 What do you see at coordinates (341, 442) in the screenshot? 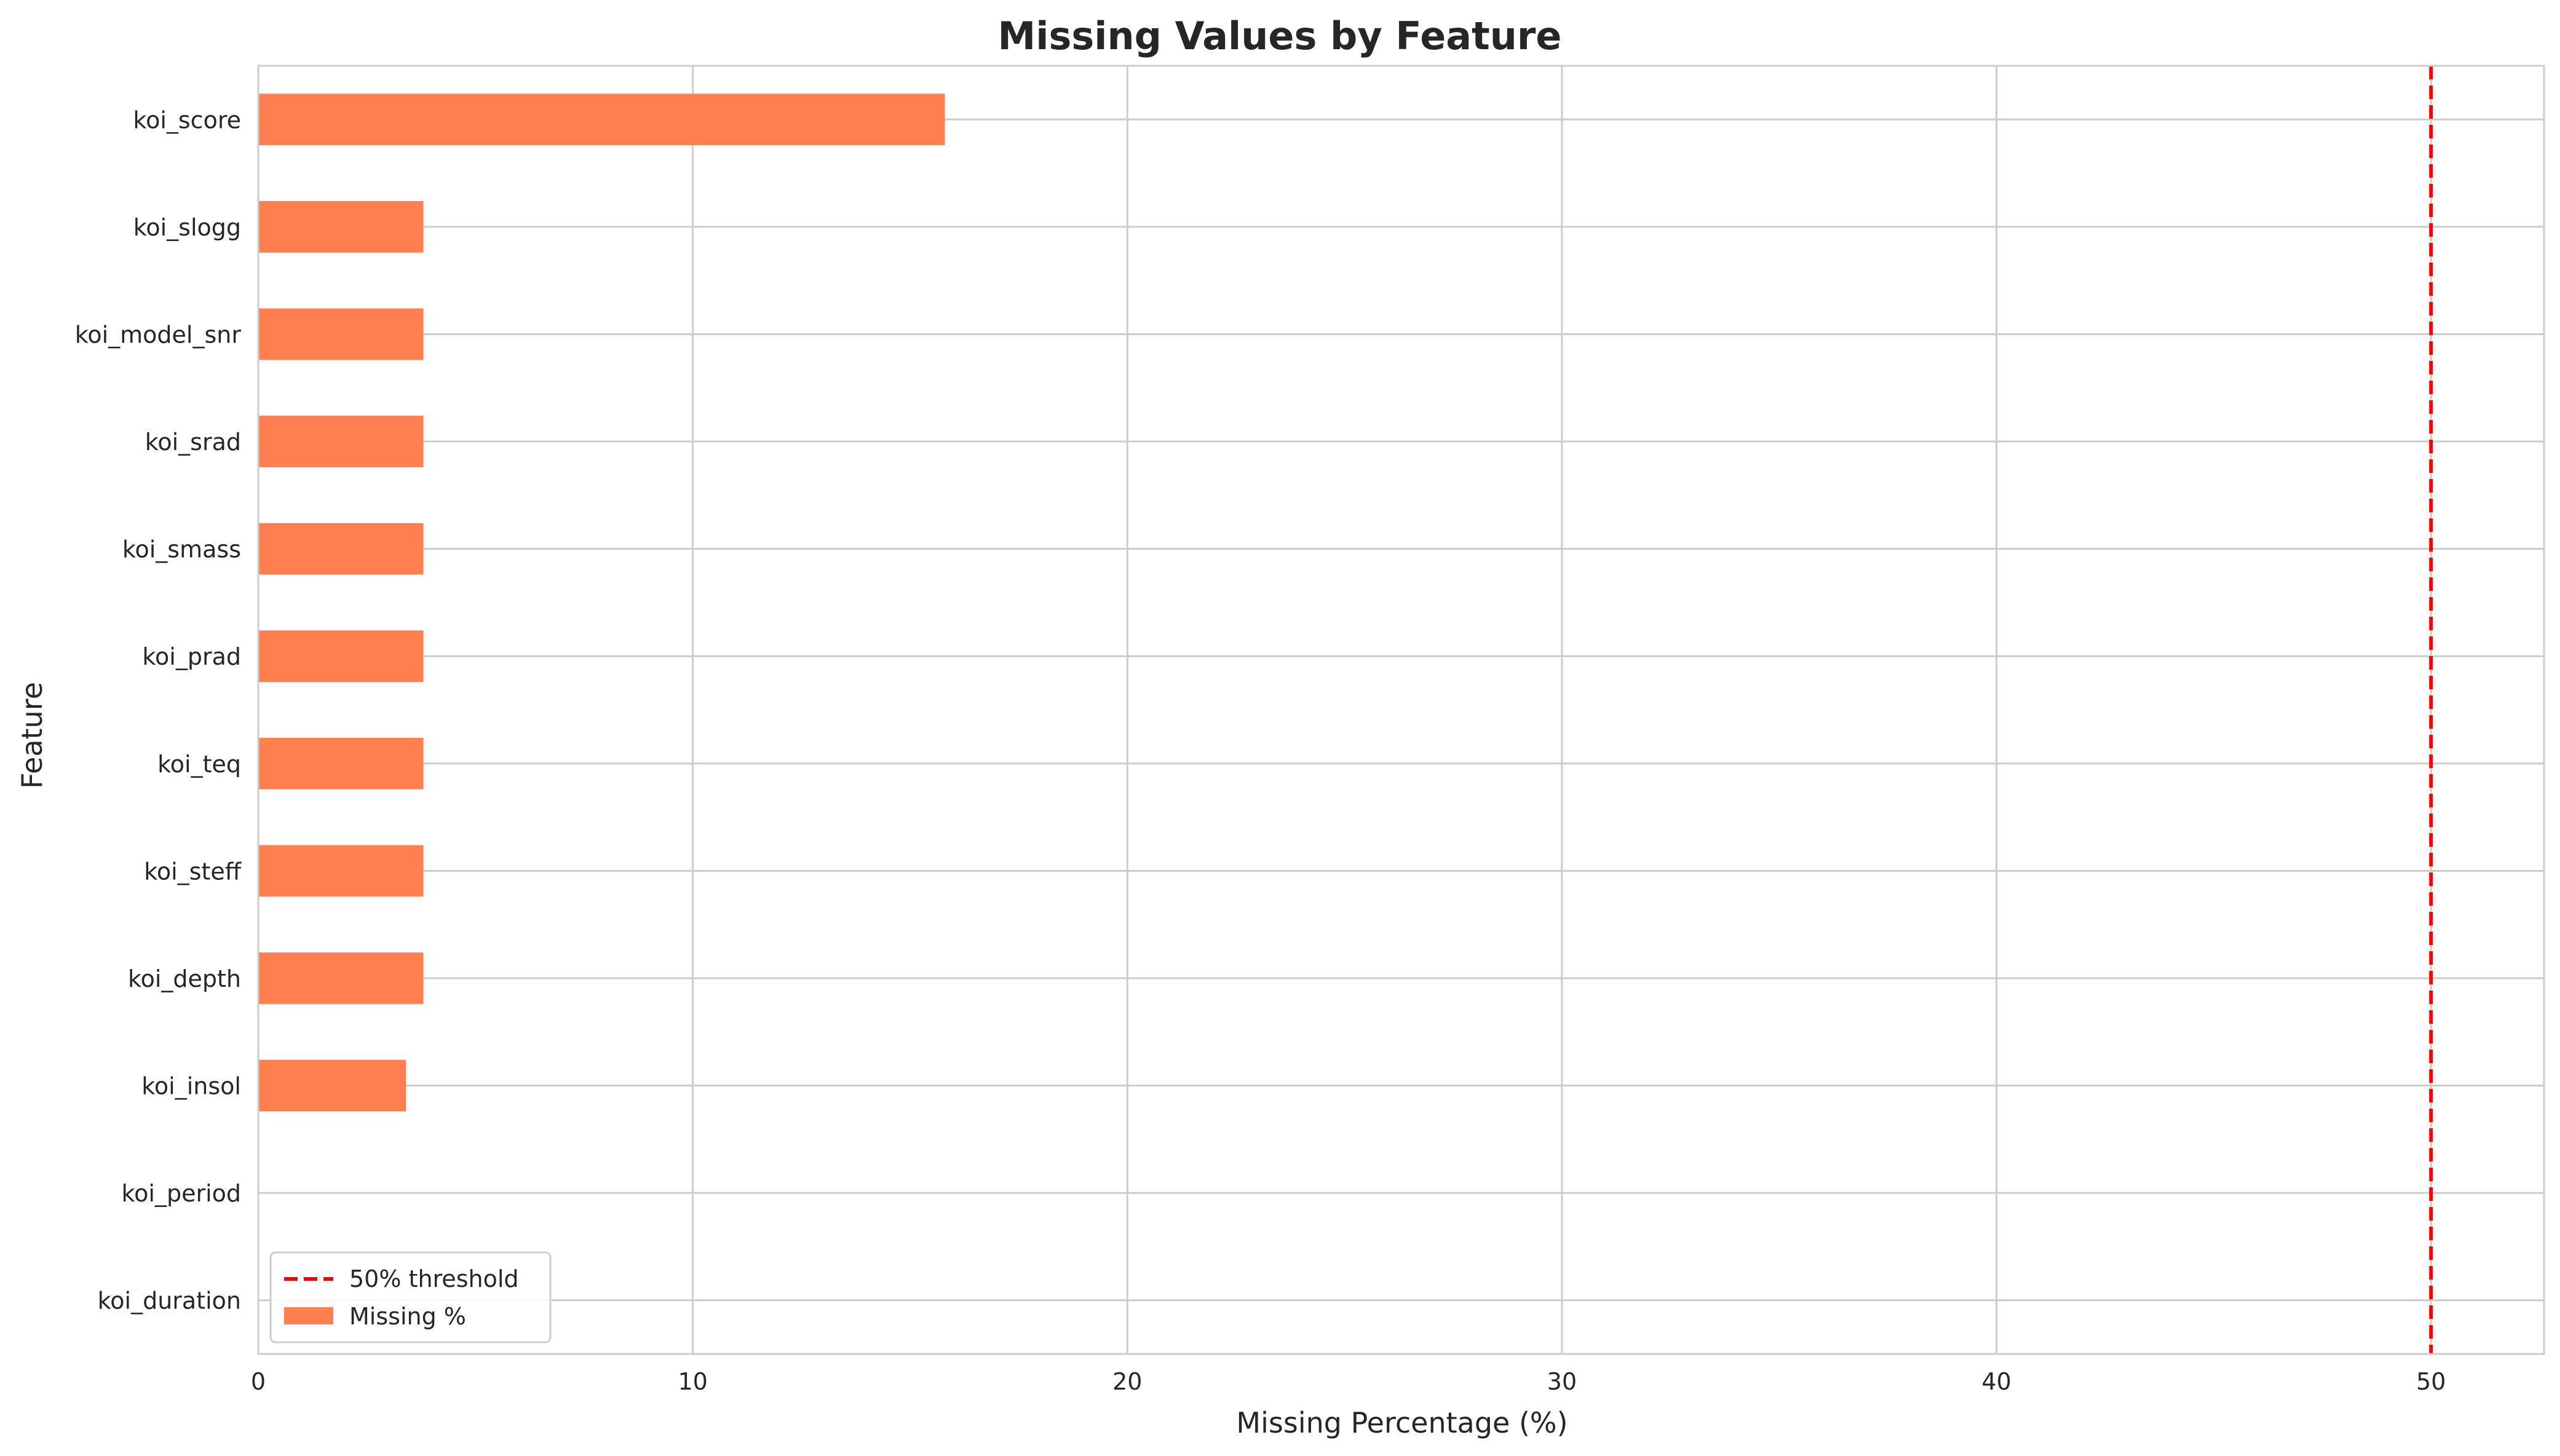
I see `bar-koi_srad` at bounding box center [341, 442].